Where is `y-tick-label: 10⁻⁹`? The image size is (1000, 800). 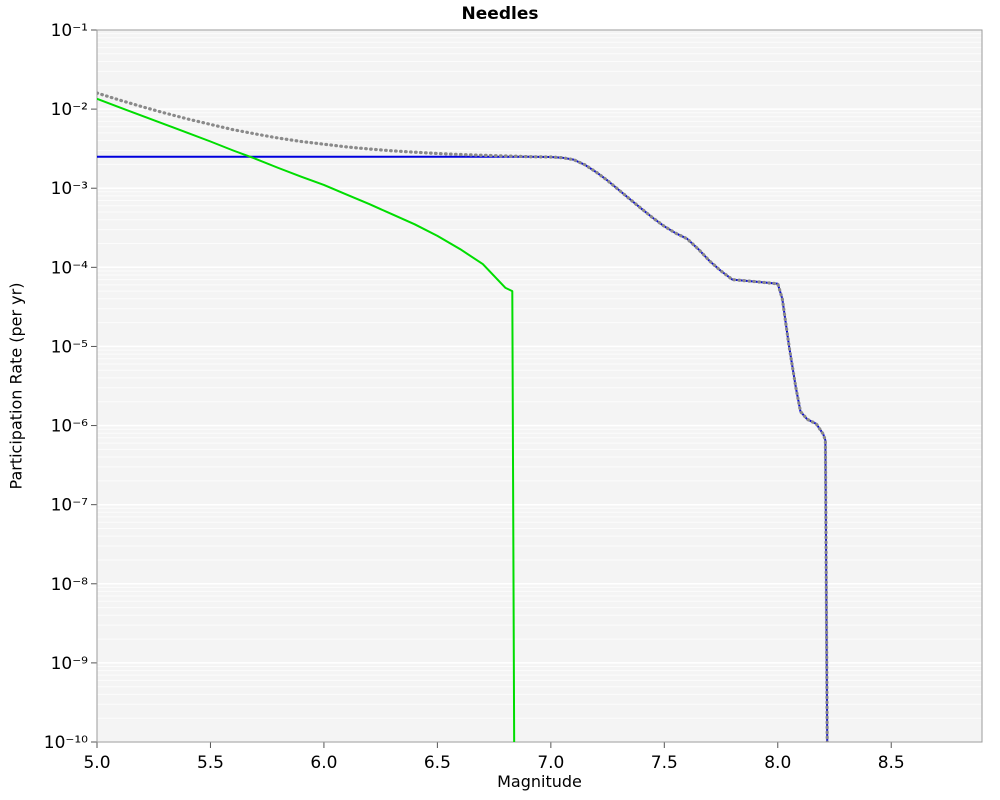 y-tick-label: 10⁻⁹ is located at coordinates (70, 664).